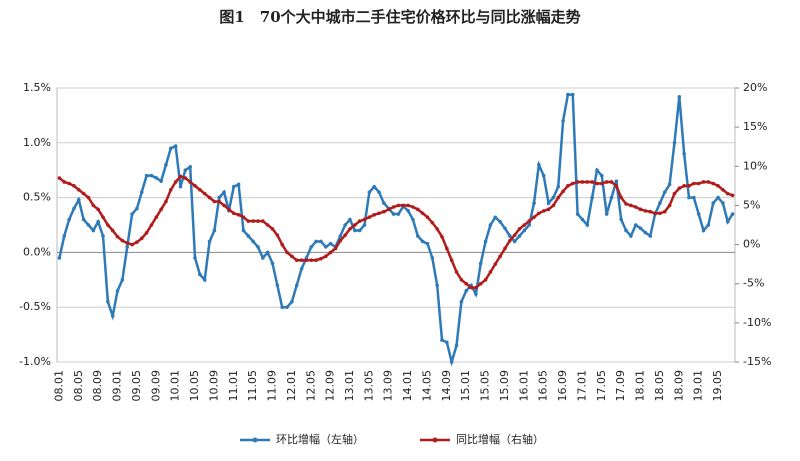  What do you see at coordinates (117, 386) in the screenshot?
I see `x-tick-label: 09.01` at bounding box center [117, 386].